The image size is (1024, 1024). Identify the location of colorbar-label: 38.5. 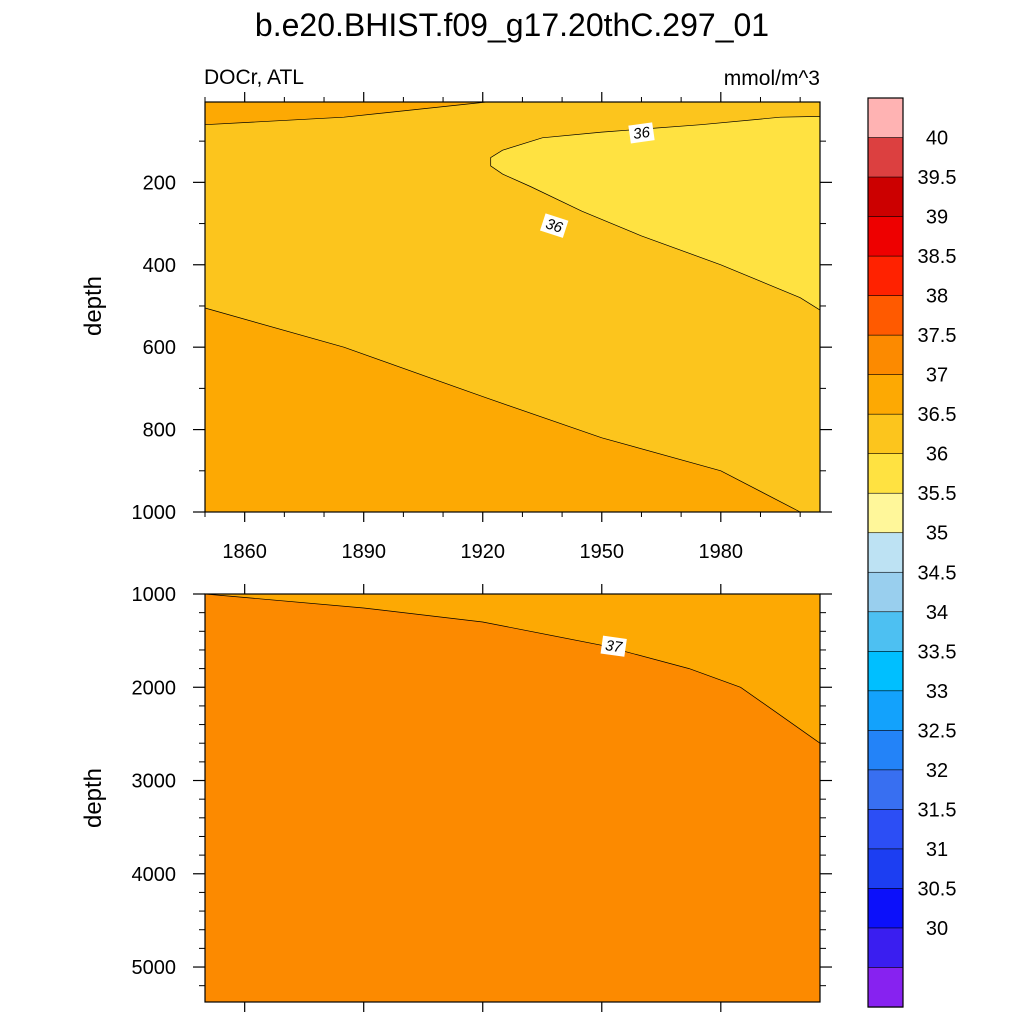
(937, 257).